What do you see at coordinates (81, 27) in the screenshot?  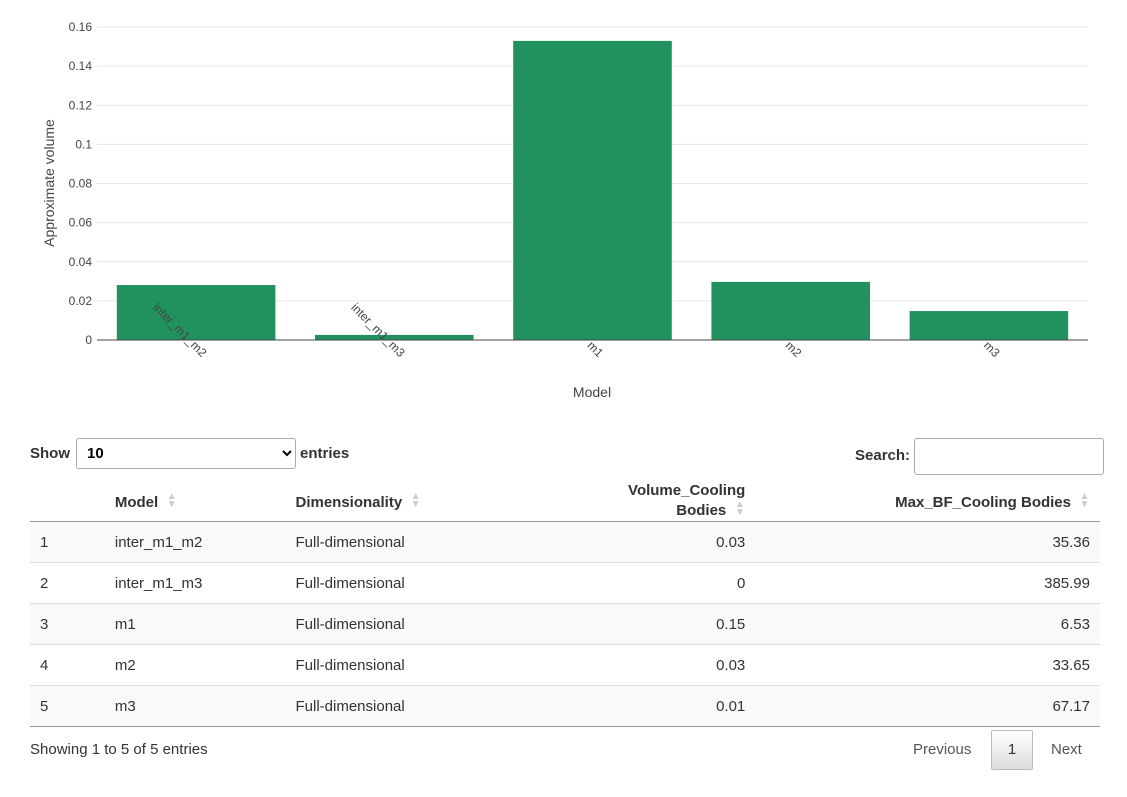 I see `y-tick-label: 0.16` at bounding box center [81, 27].